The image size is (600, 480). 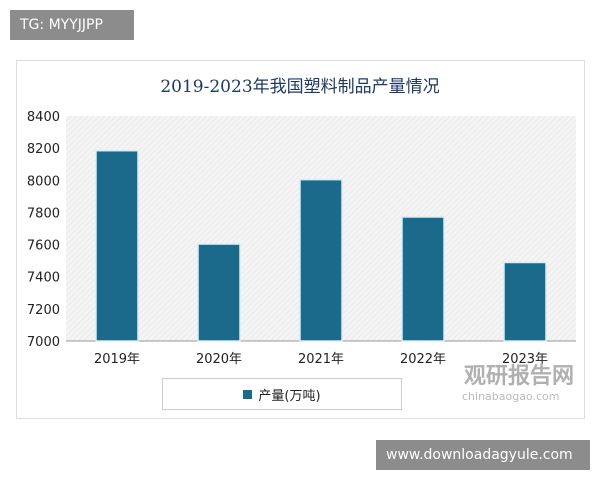 What do you see at coordinates (43, 278) in the screenshot?
I see `y-tick-label: 7400` at bounding box center [43, 278].